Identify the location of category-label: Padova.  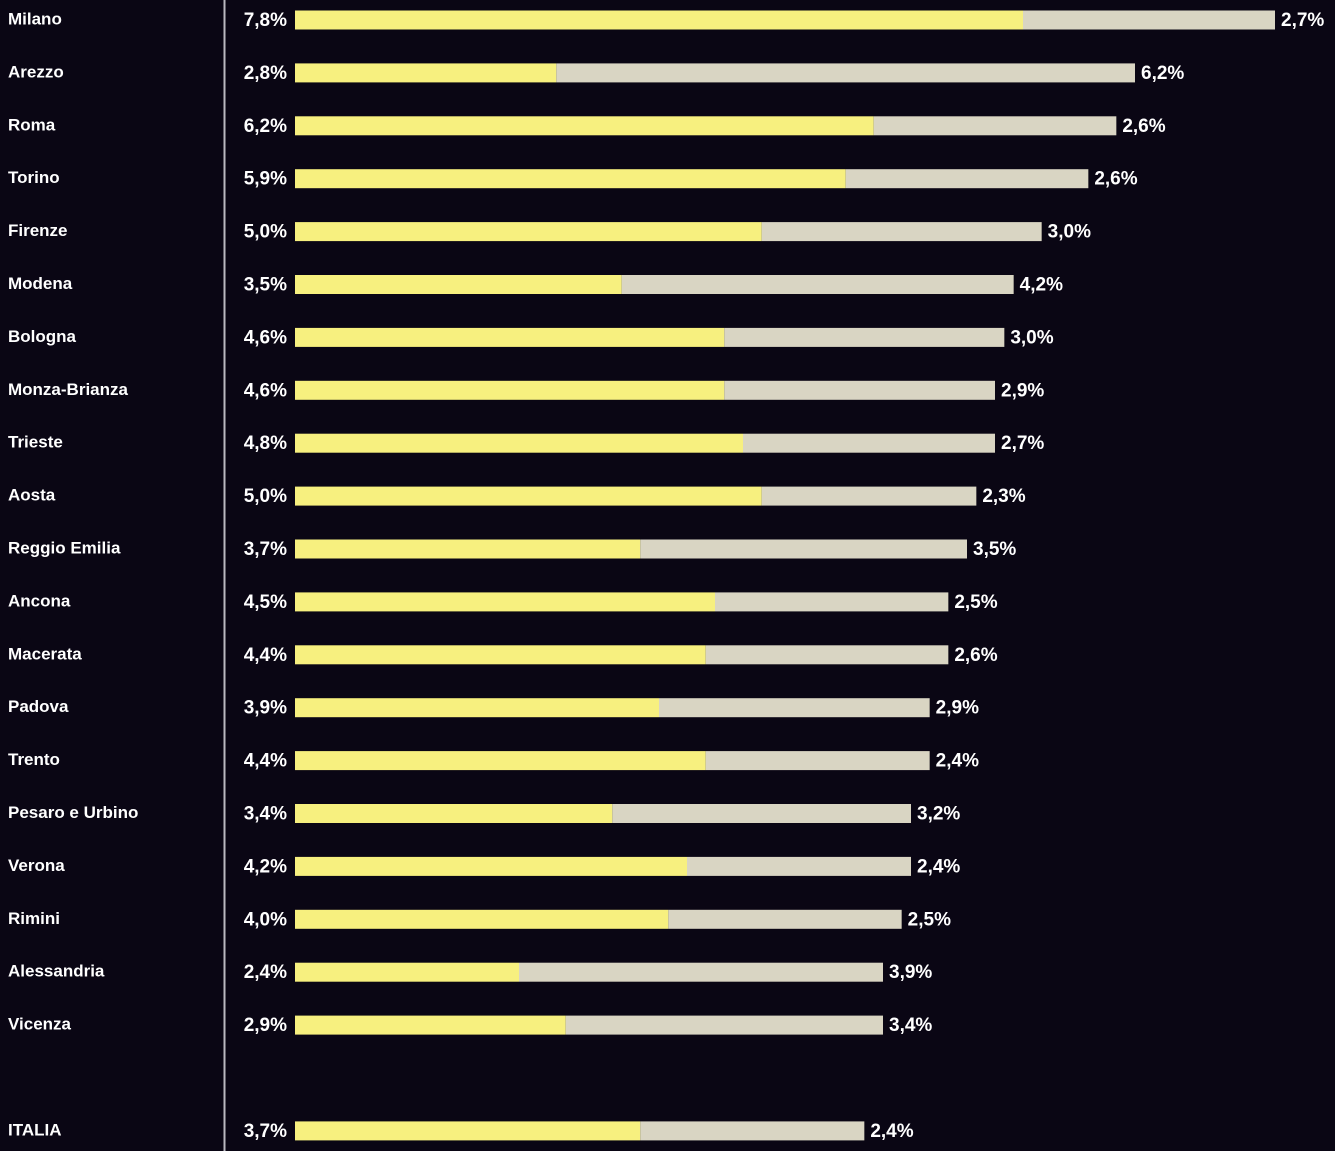
(38, 706).